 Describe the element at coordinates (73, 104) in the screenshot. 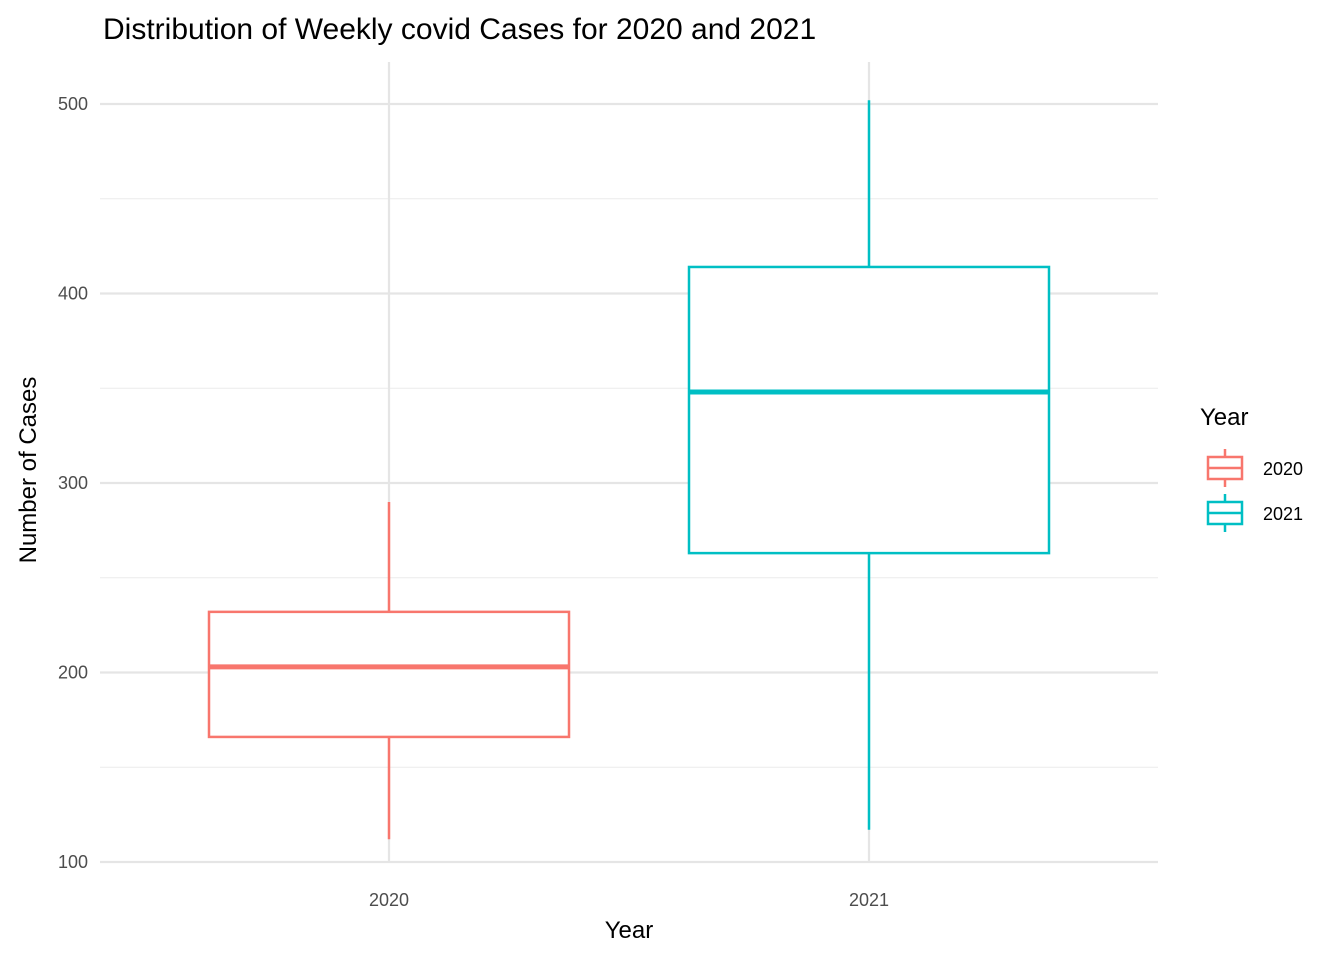

I see `y-tick-label: 500` at that location.